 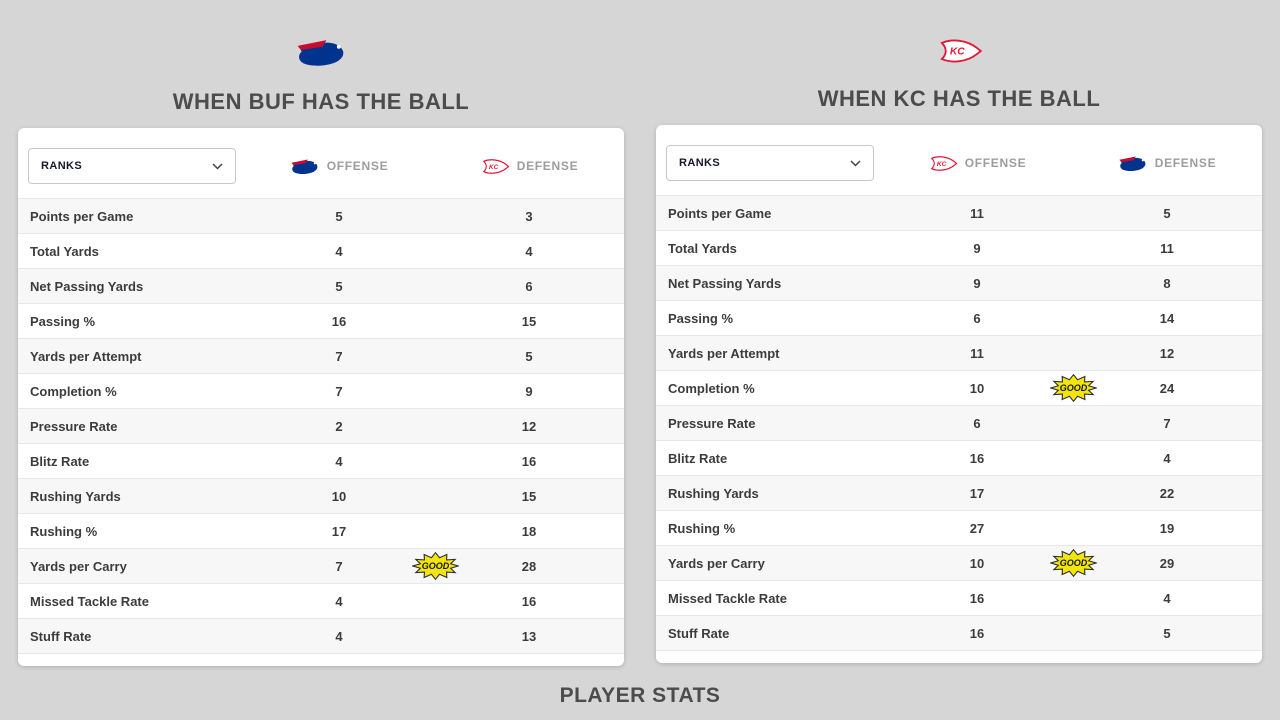 What do you see at coordinates (977, 353) in the screenshot?
I see `offense-value: 11` at bounding box center [977, 353].